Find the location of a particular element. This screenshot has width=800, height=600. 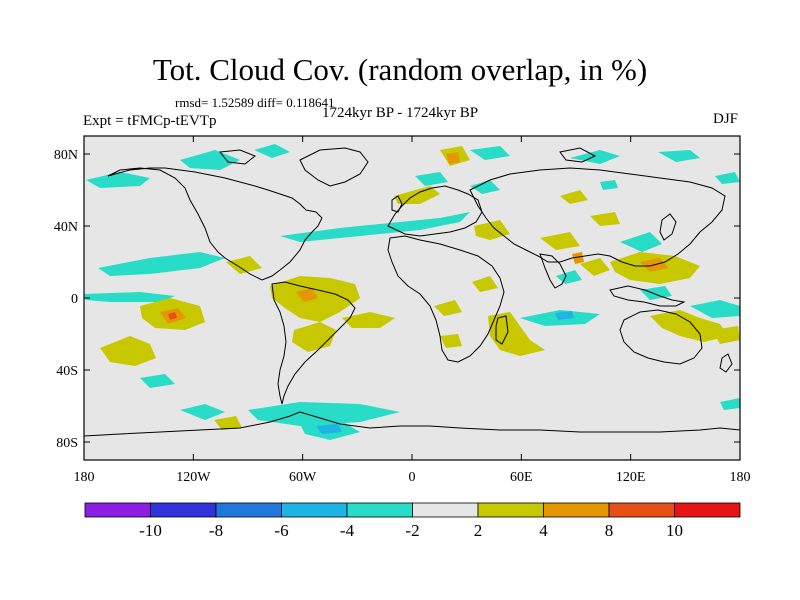

colorbar is located at coordinates (412, 510).